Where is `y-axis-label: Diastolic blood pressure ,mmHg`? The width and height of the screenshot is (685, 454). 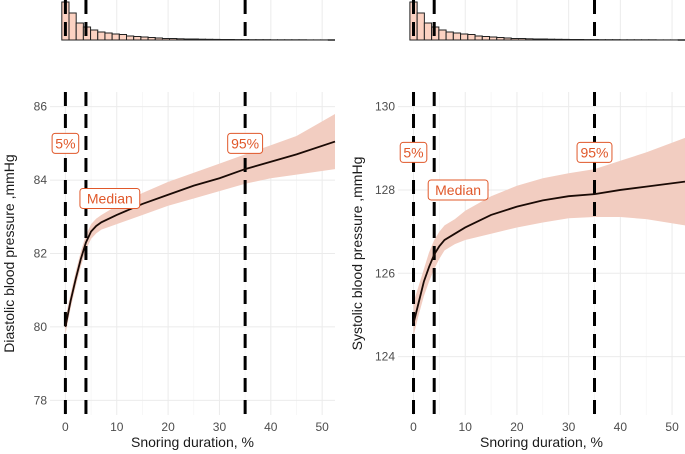
y-axis-label: Diastolic blood pressure ,mmHg is located at coordinates (9, 253).